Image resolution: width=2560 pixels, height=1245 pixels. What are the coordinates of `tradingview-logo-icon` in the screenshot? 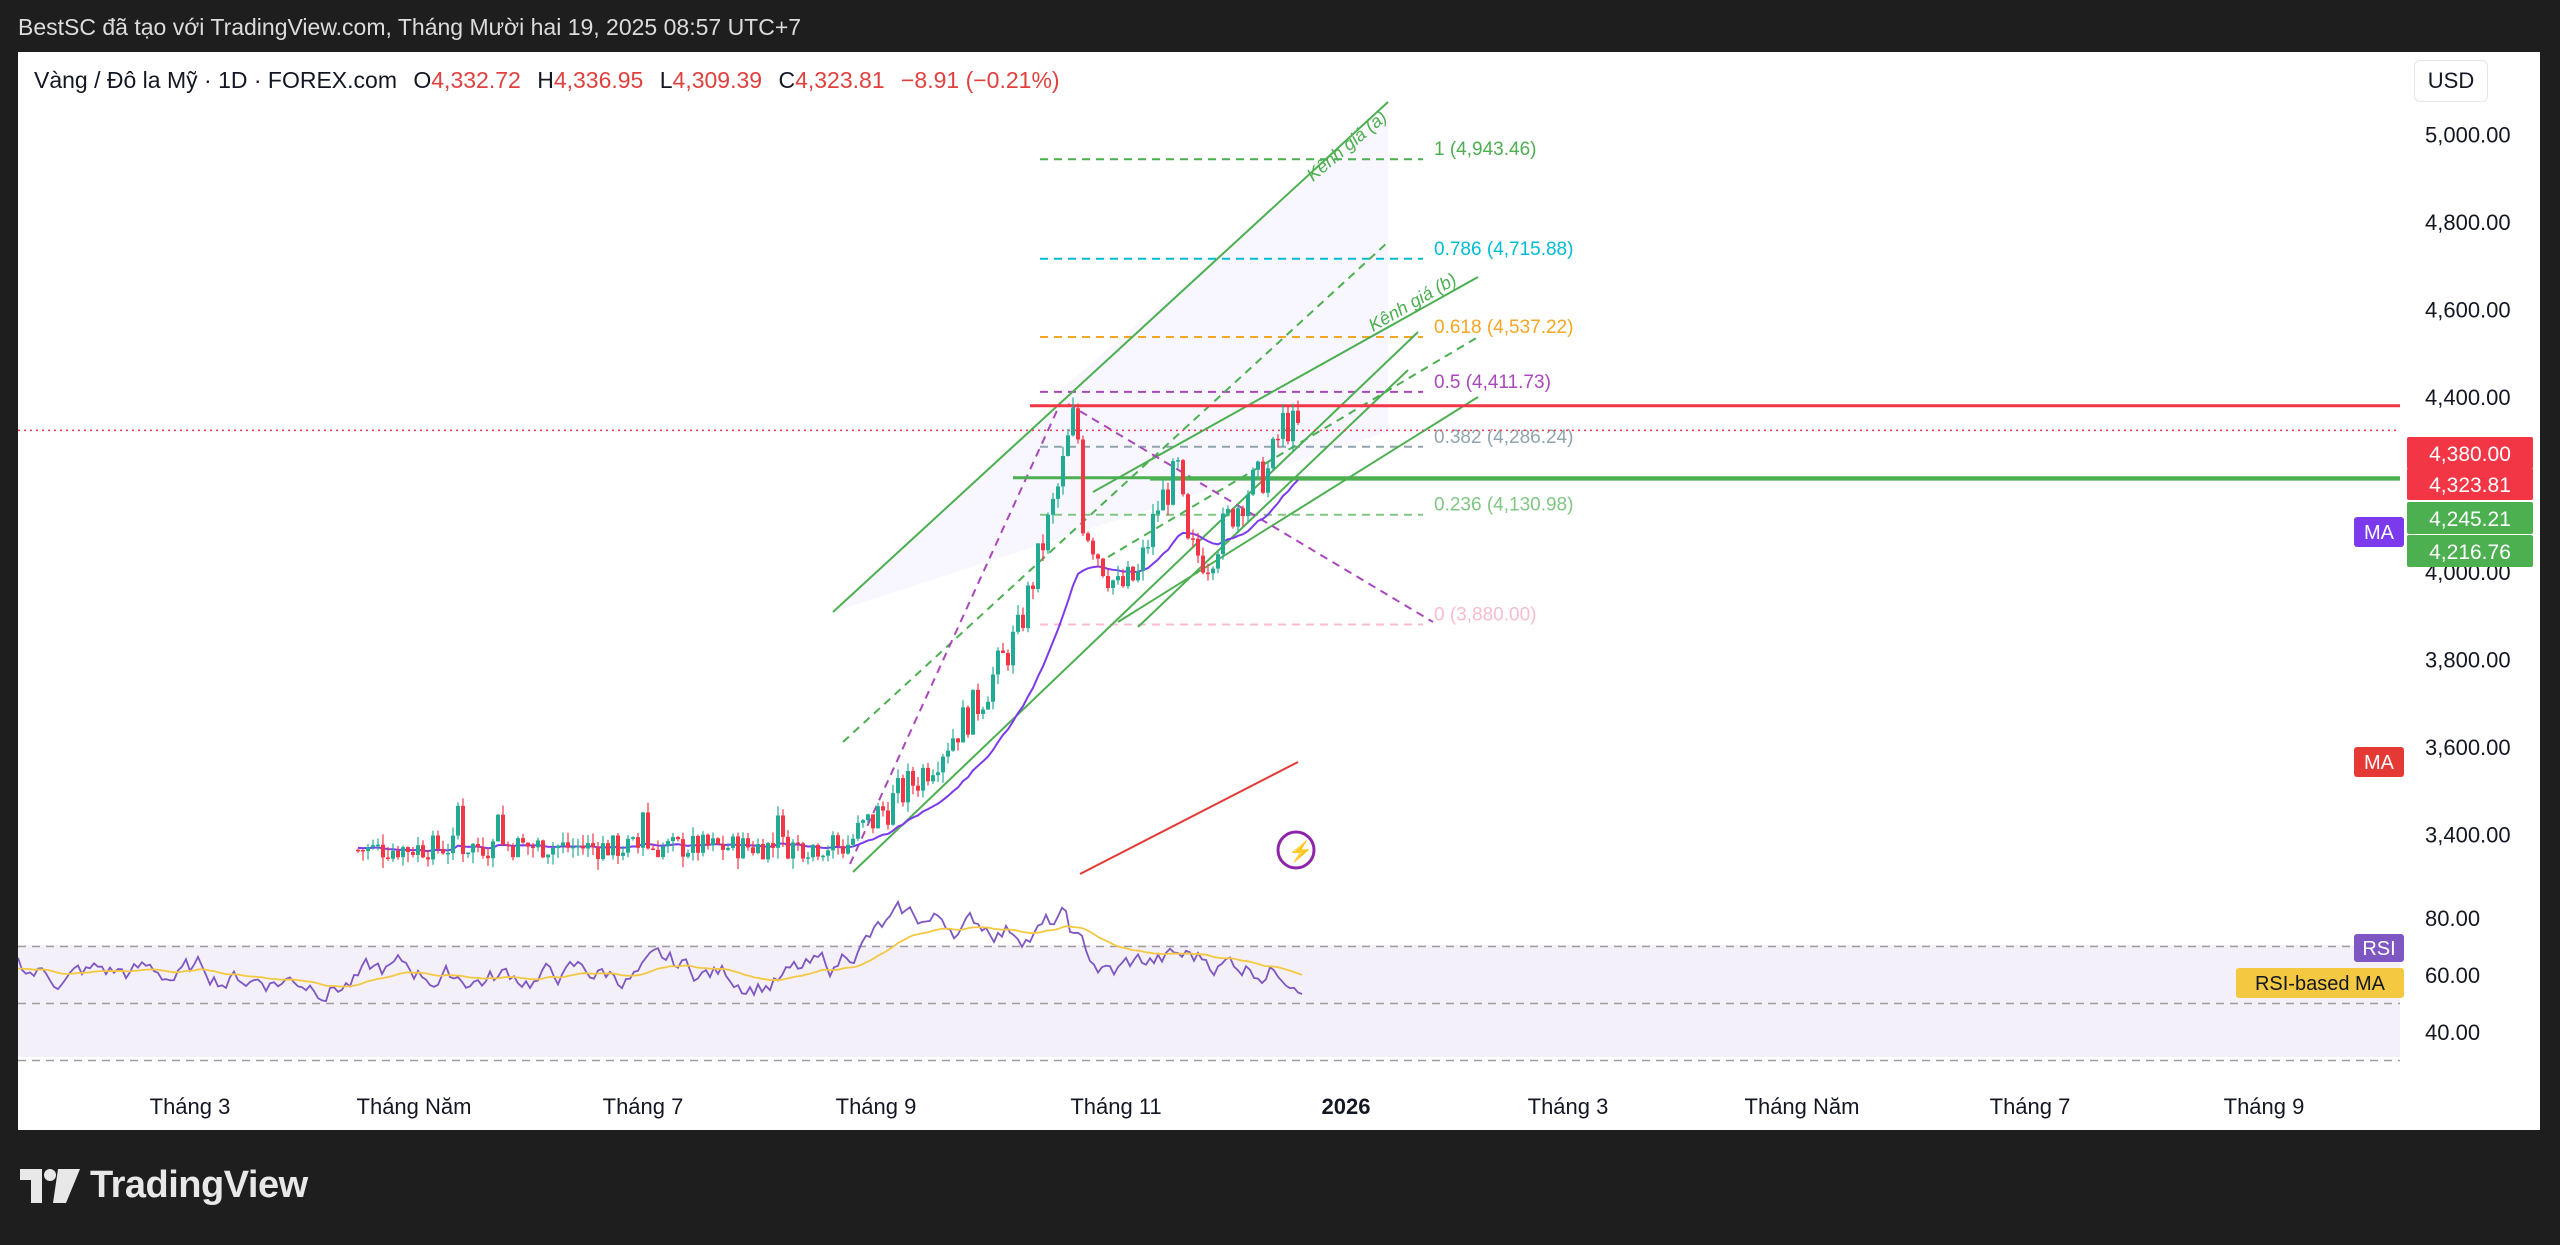 It's located at (50, 1185).